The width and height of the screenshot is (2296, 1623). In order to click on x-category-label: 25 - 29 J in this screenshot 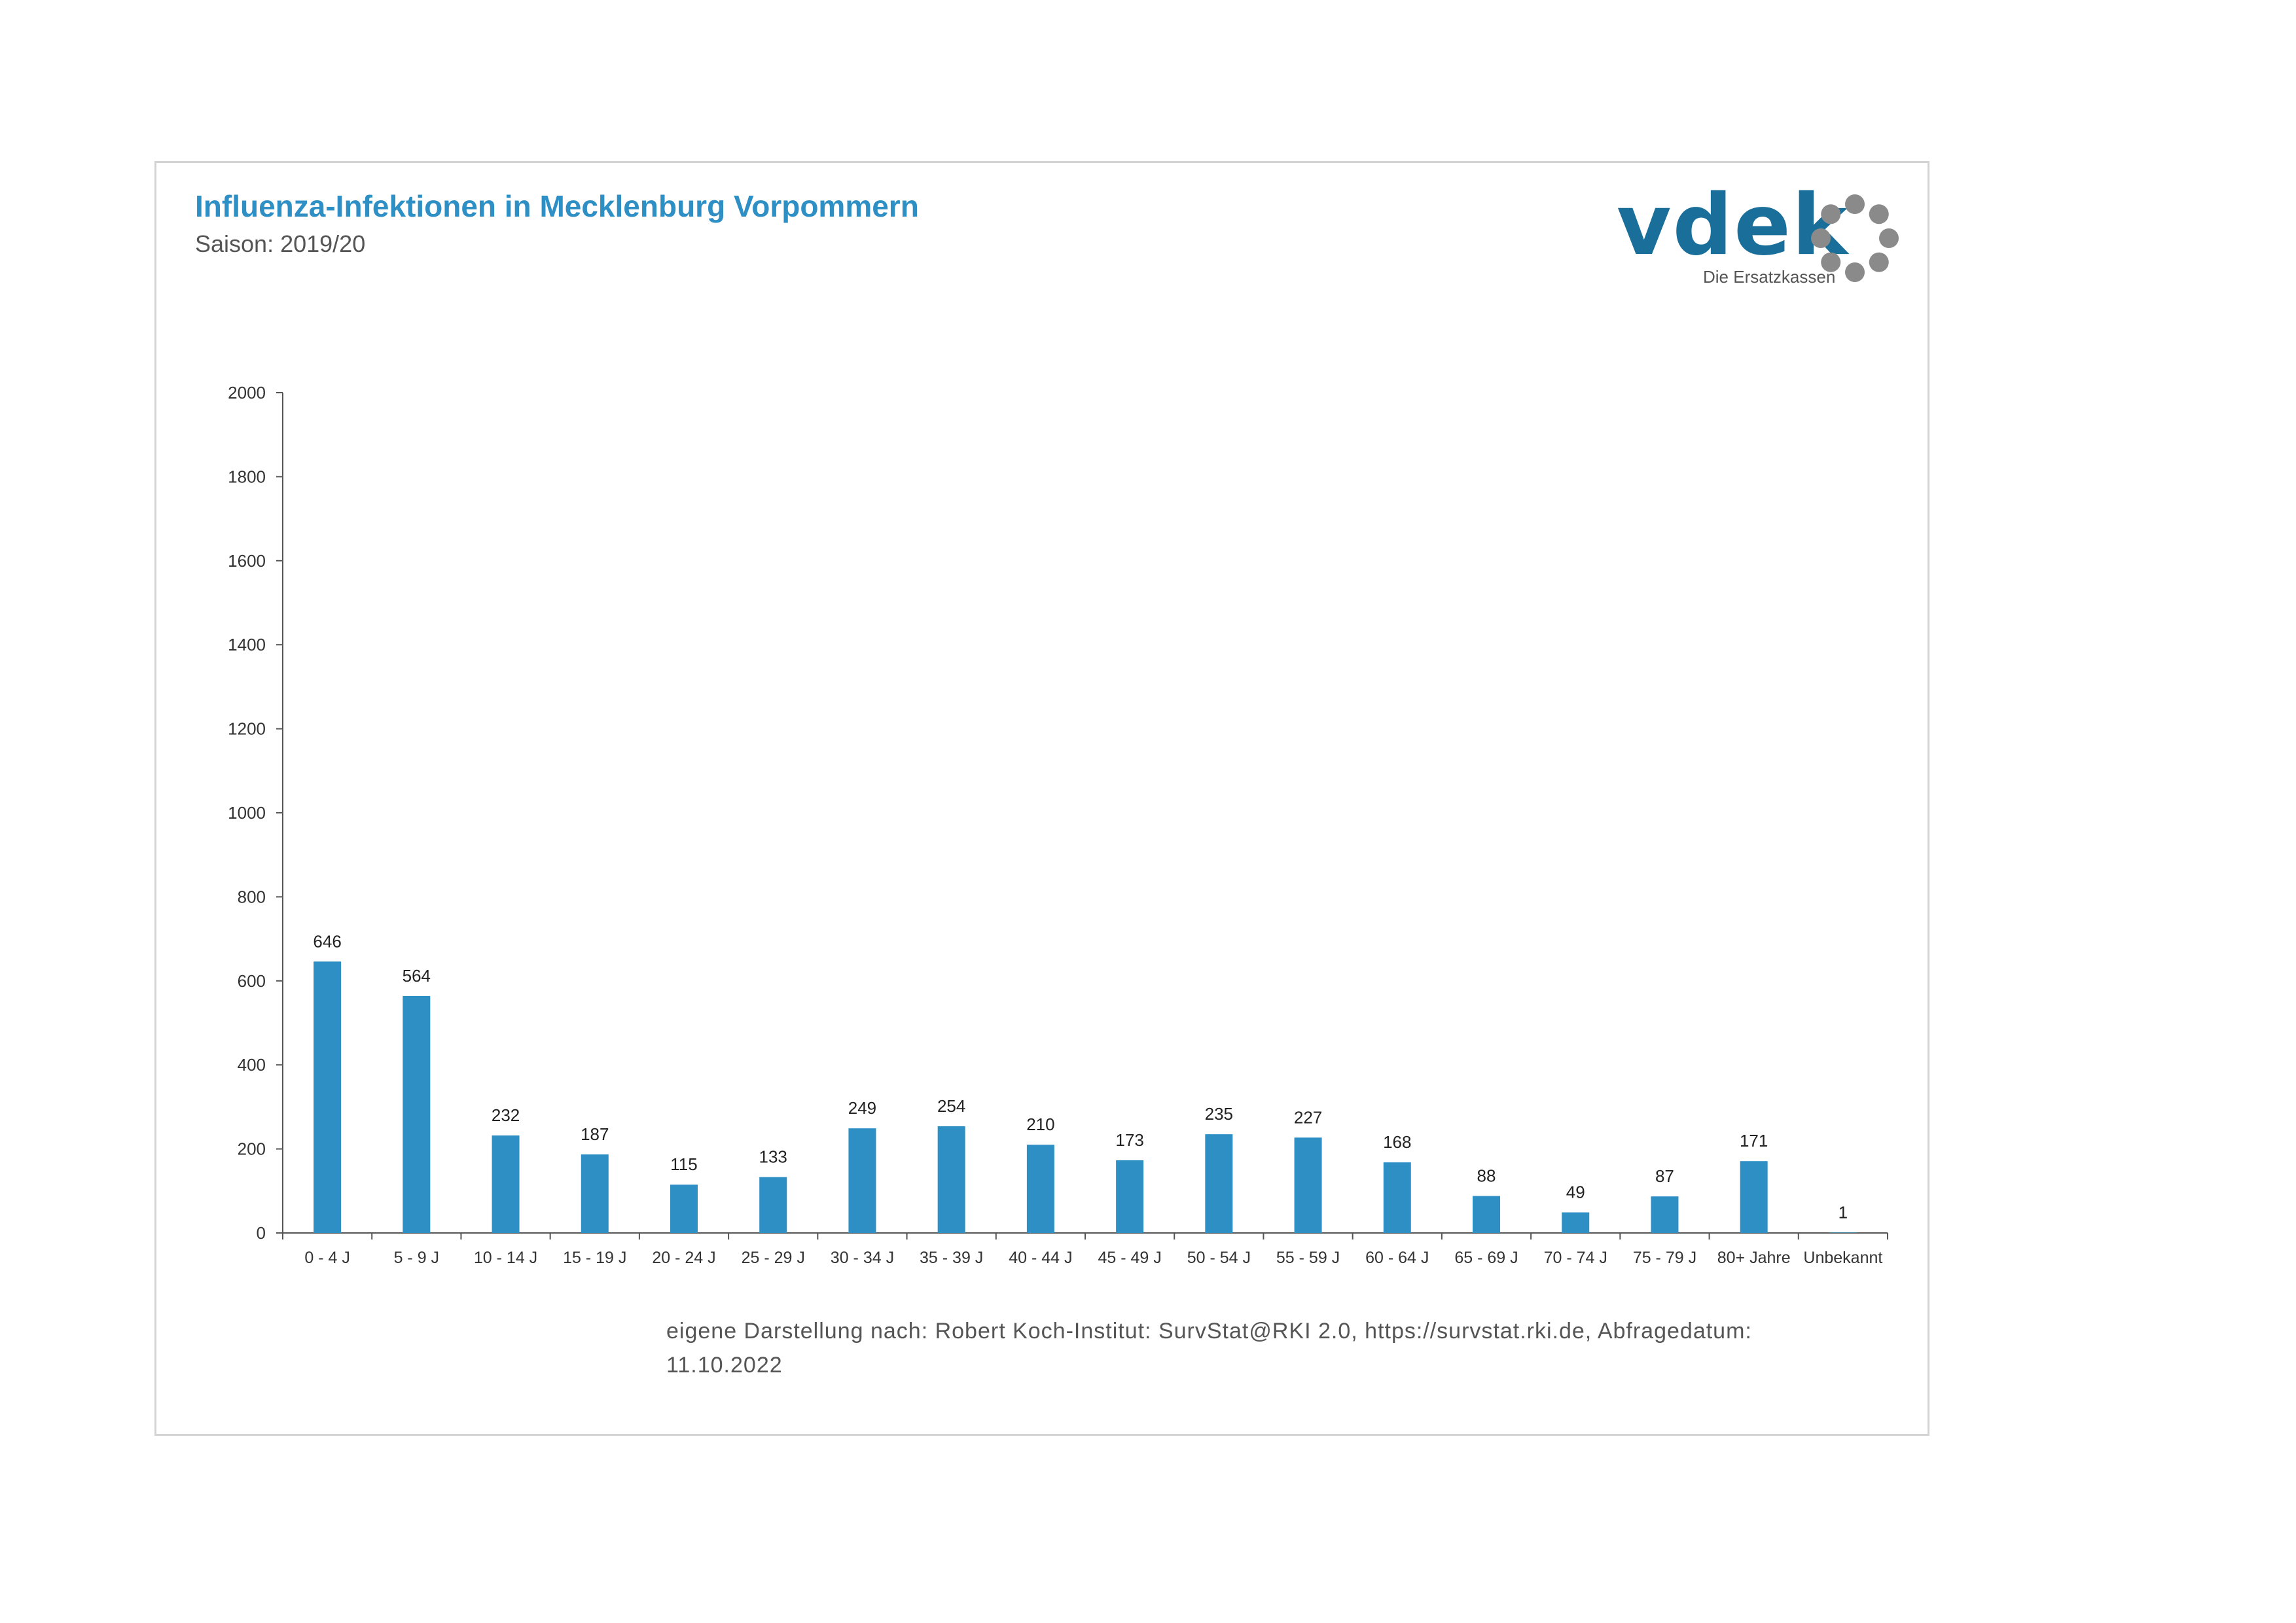, I will do `click(773, 1258)`.